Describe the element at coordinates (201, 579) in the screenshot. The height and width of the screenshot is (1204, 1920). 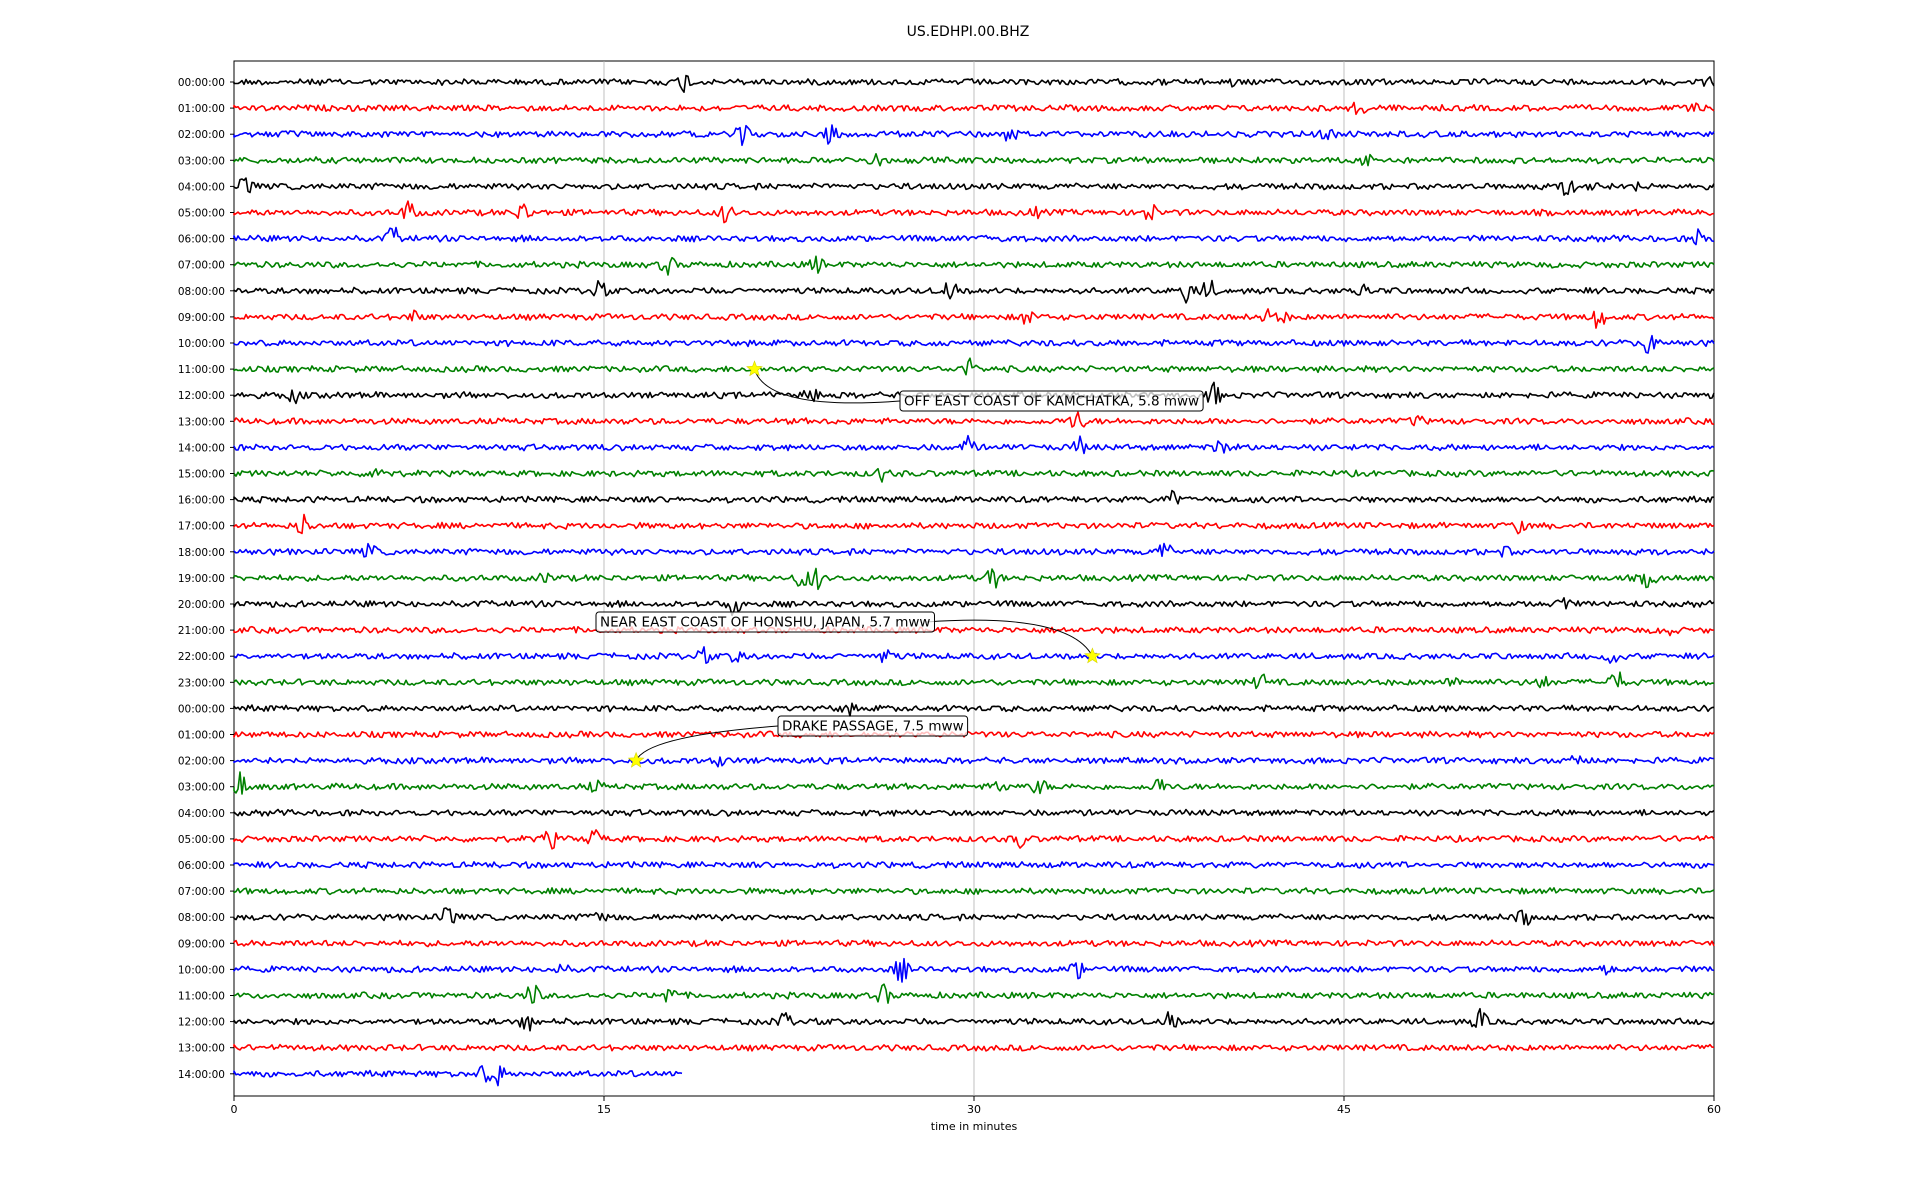
I see `row-label: 19:00:00` at that location.